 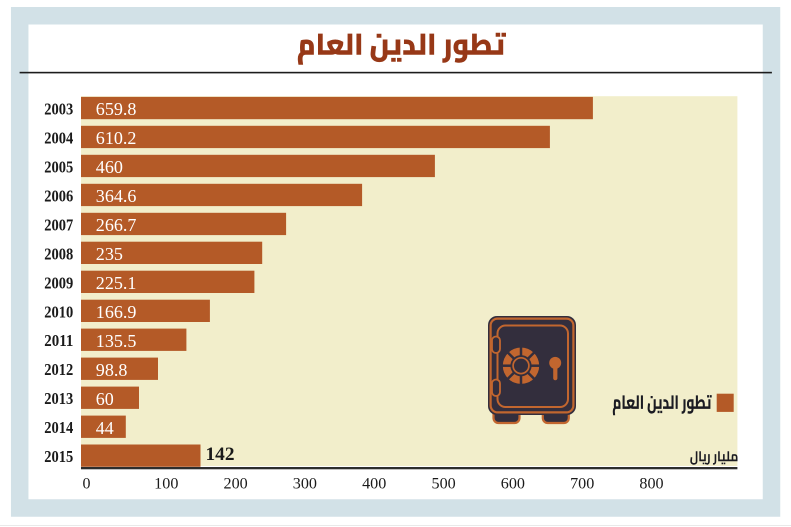 I want to click on svg-text: 166.9, so click(x=116, y=312).